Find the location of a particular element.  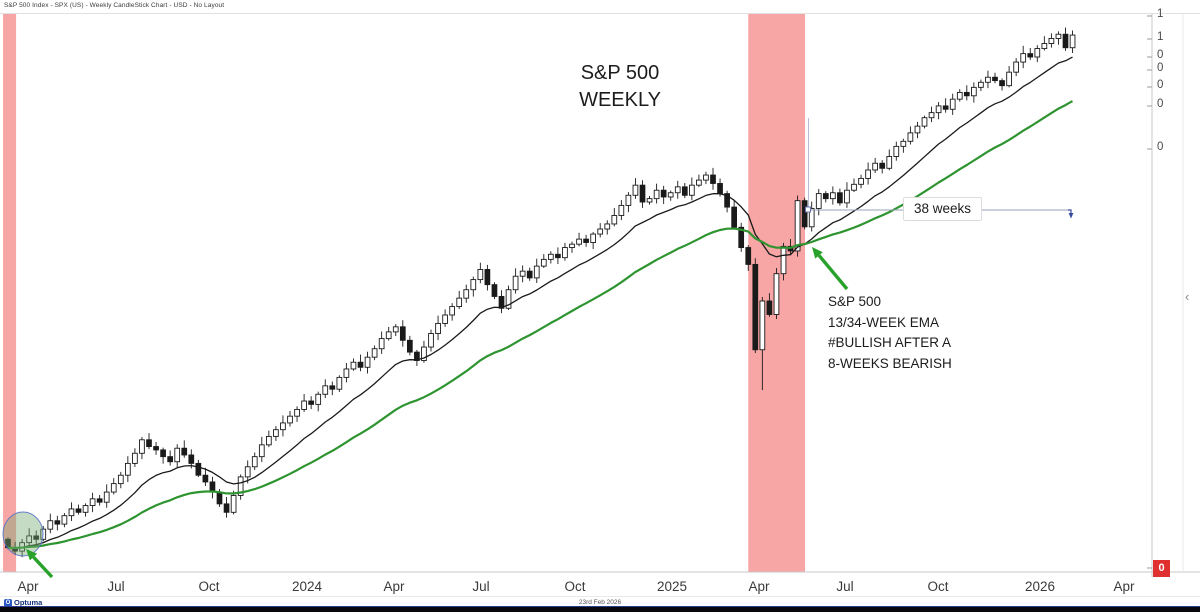

chart-title-line1: S&P 500 is located at coordinates (620, 73).